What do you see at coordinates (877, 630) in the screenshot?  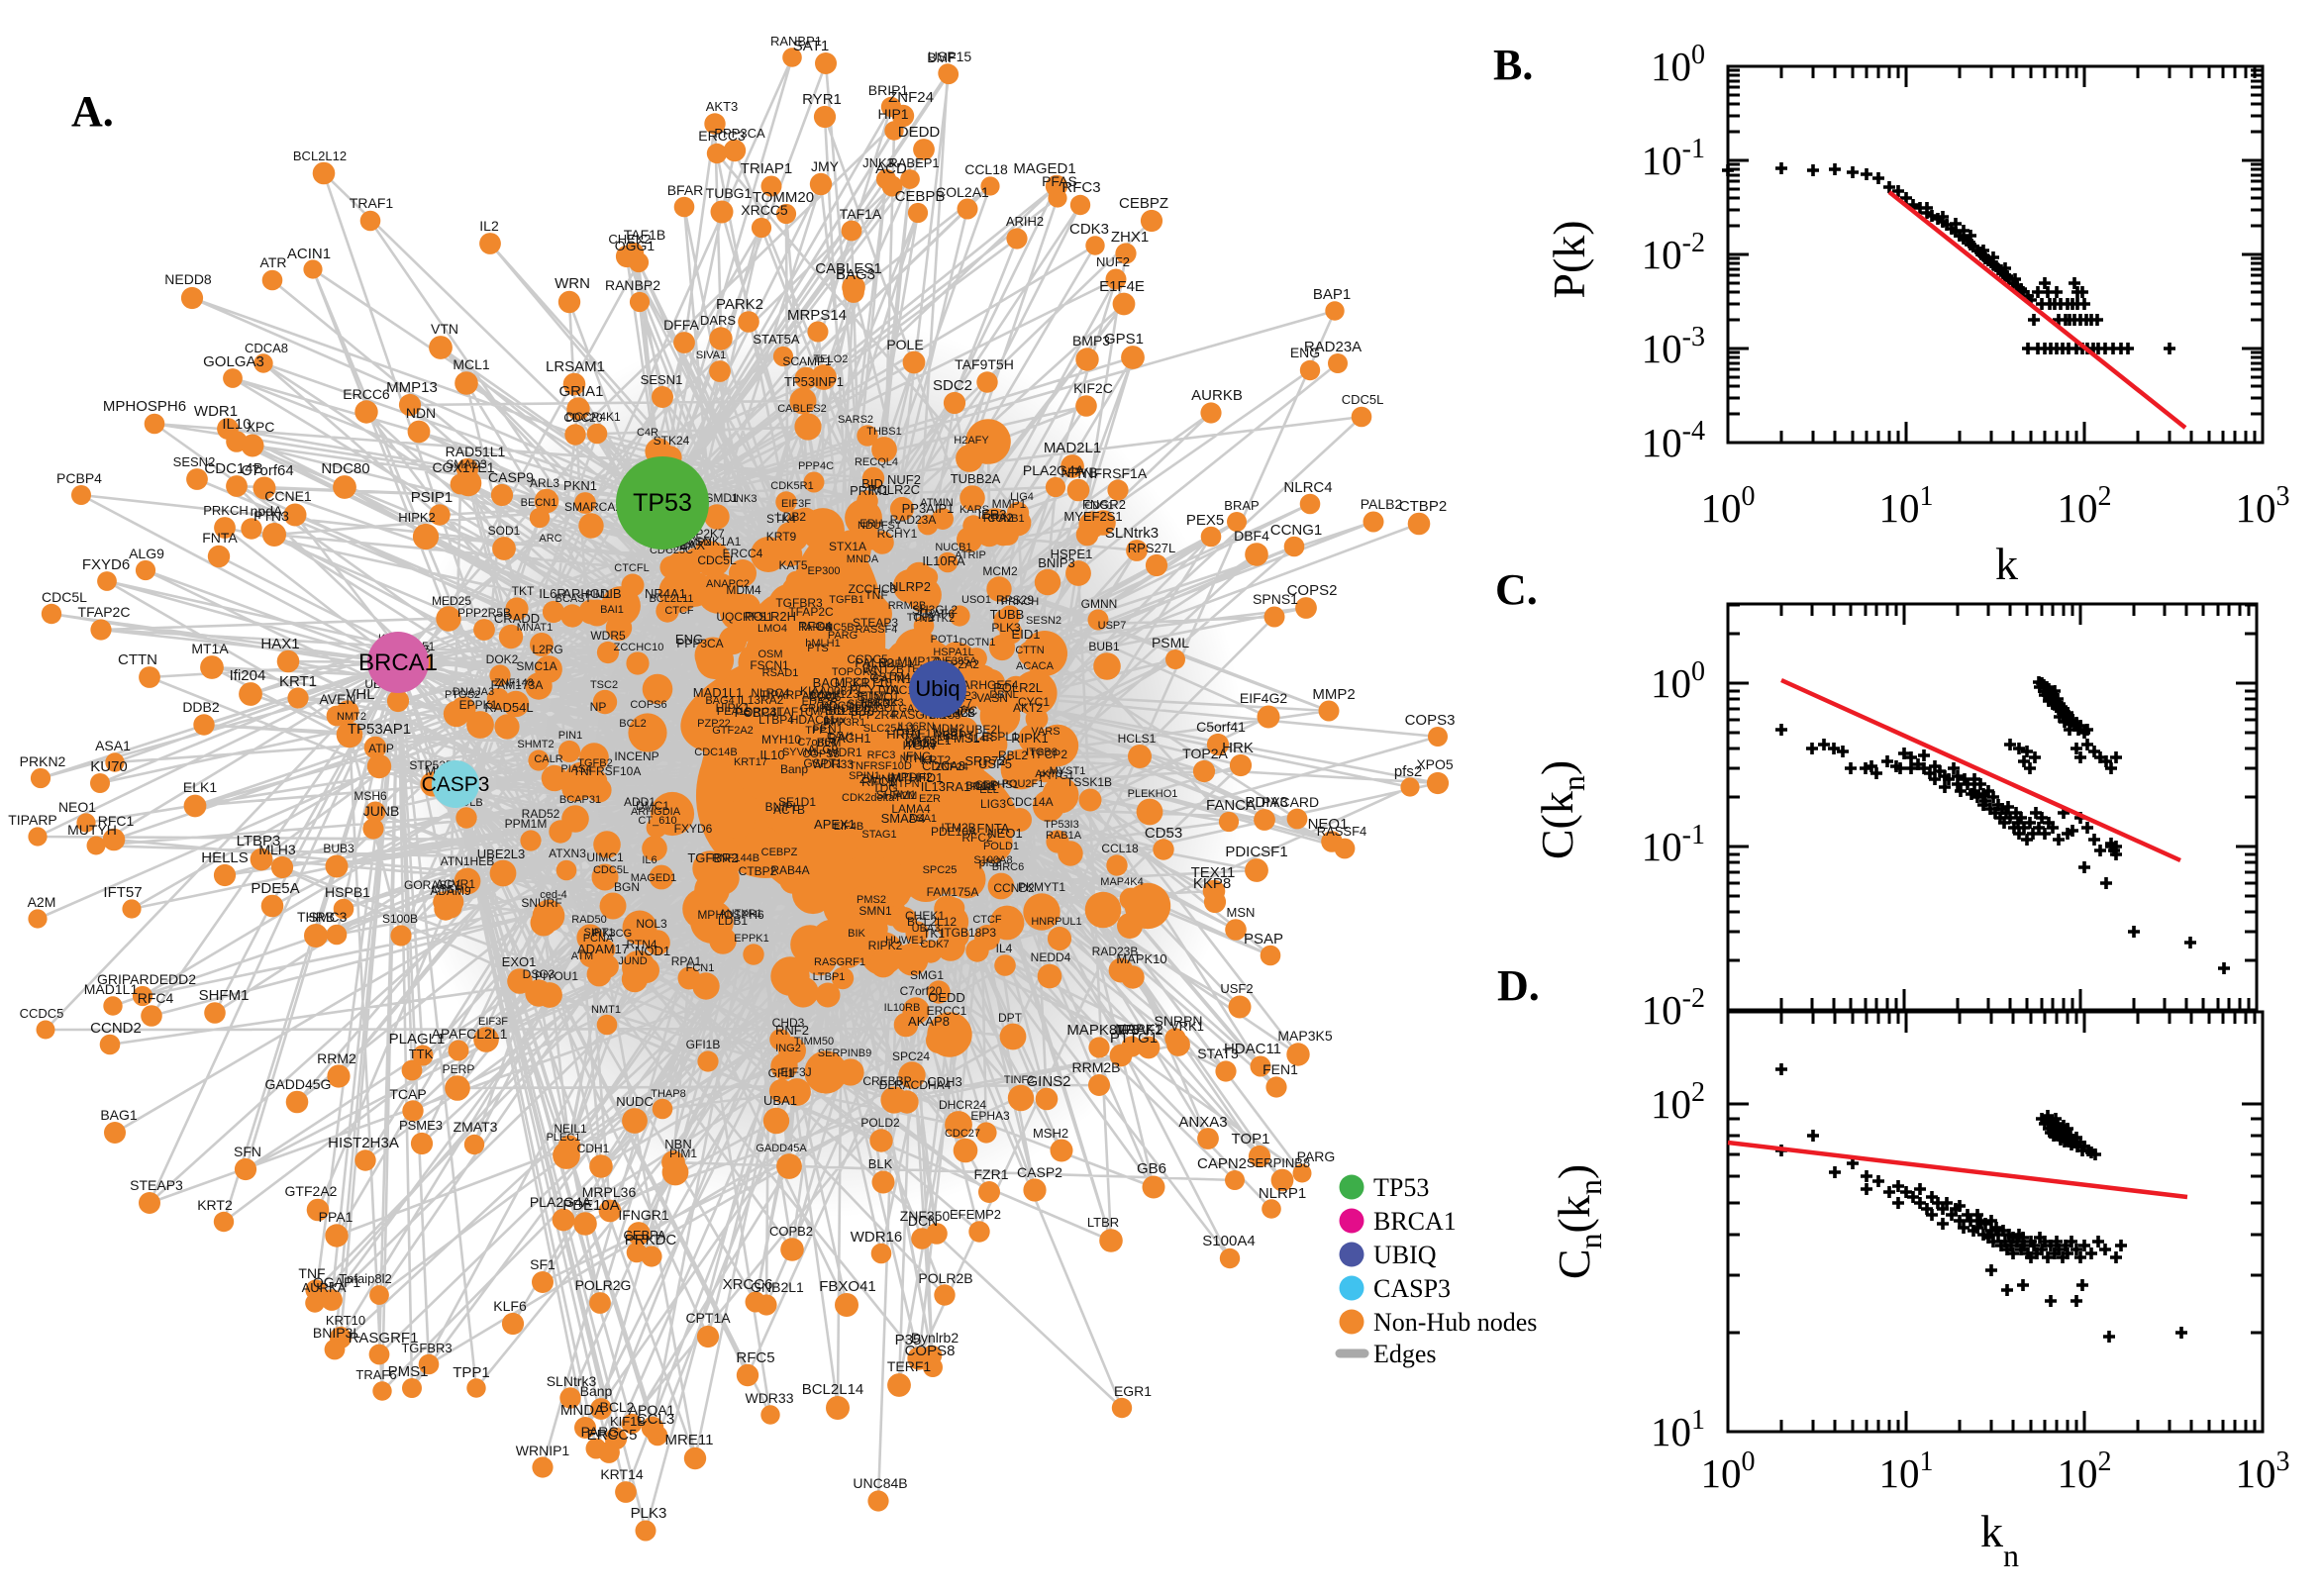 I see `svg-text: RASSF4` at bounding box center [877, 630].